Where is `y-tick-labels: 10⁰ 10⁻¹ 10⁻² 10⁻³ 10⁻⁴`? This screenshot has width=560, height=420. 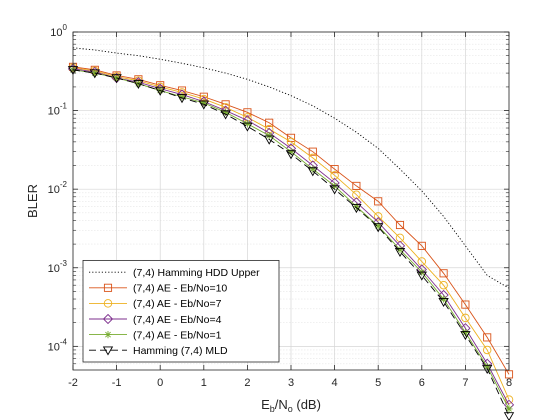 y-tick-labels: 10⁰ 10⁻¹ 10⁻² 10⁻³ 10⁻⁴ is located at coordinates (58, 188).